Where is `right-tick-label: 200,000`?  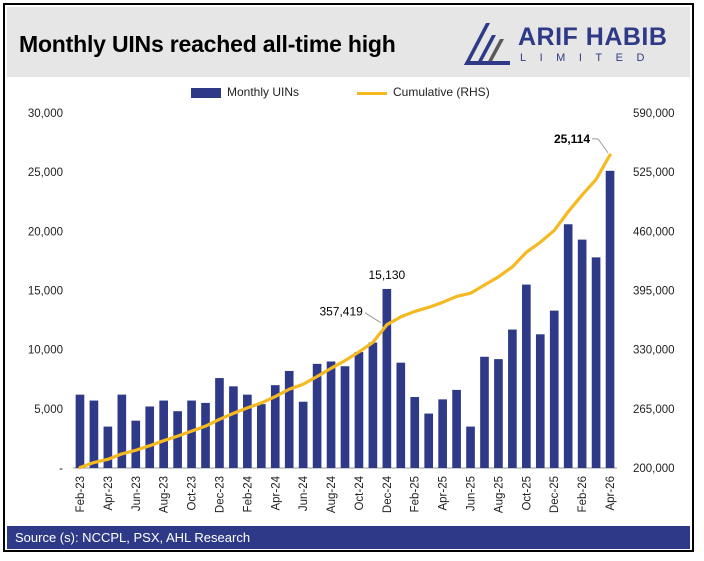 right-tick-label: 200,000 is located at coordinates (654, 469).